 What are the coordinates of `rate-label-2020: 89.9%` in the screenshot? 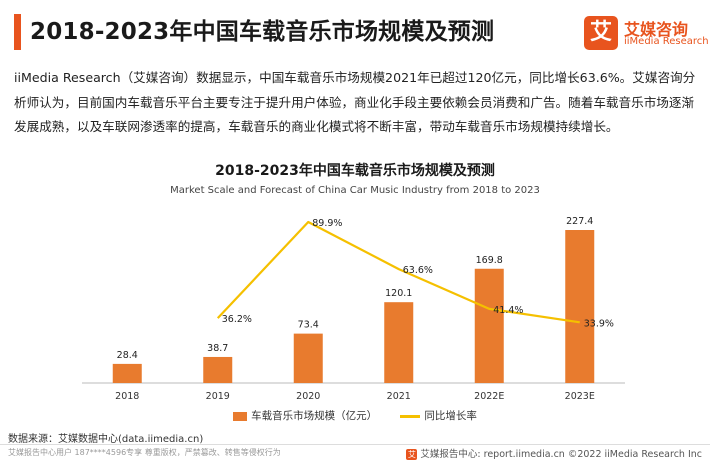 It's located at (327, 223).